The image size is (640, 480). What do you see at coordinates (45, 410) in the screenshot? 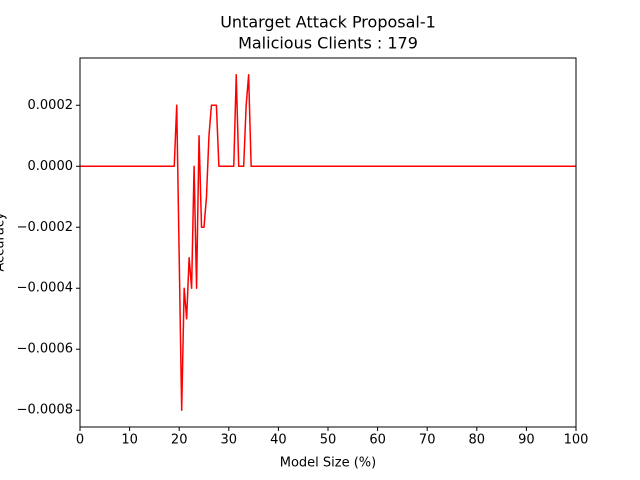
I see `y-tick-label: −0.0008` at bounding box center [45, 410].